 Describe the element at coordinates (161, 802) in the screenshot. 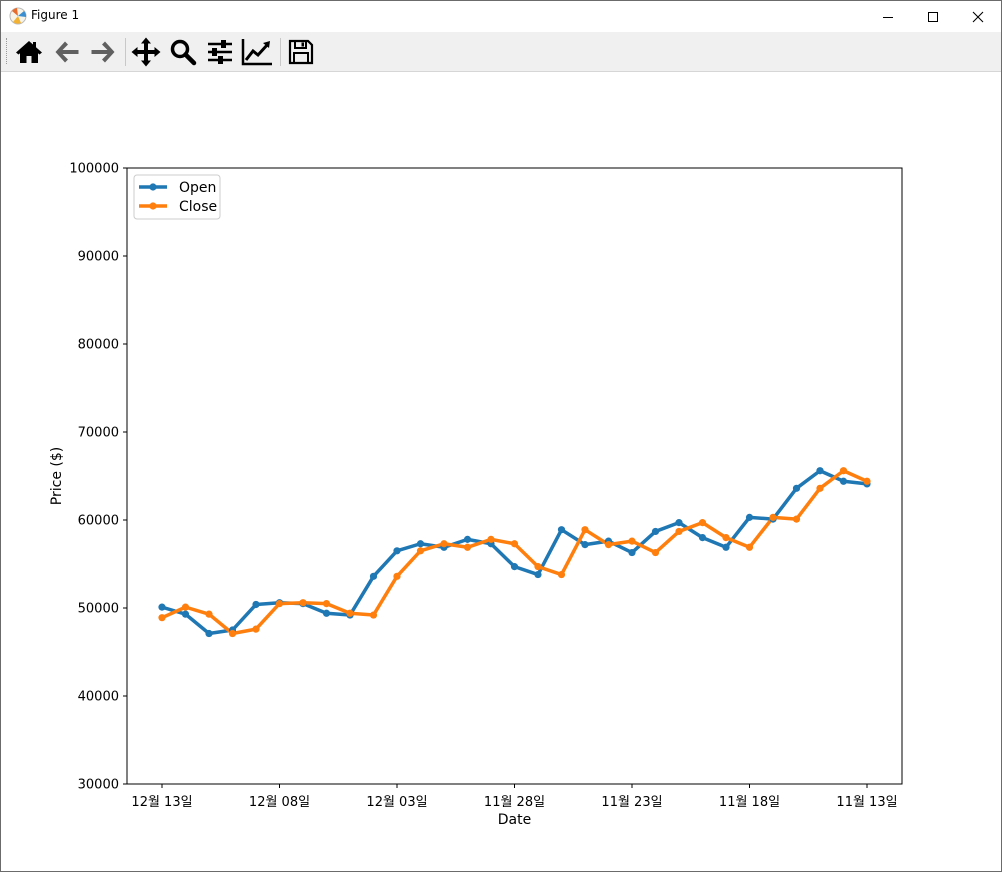

I see `x-tick-label: 12월 13일` at that location.